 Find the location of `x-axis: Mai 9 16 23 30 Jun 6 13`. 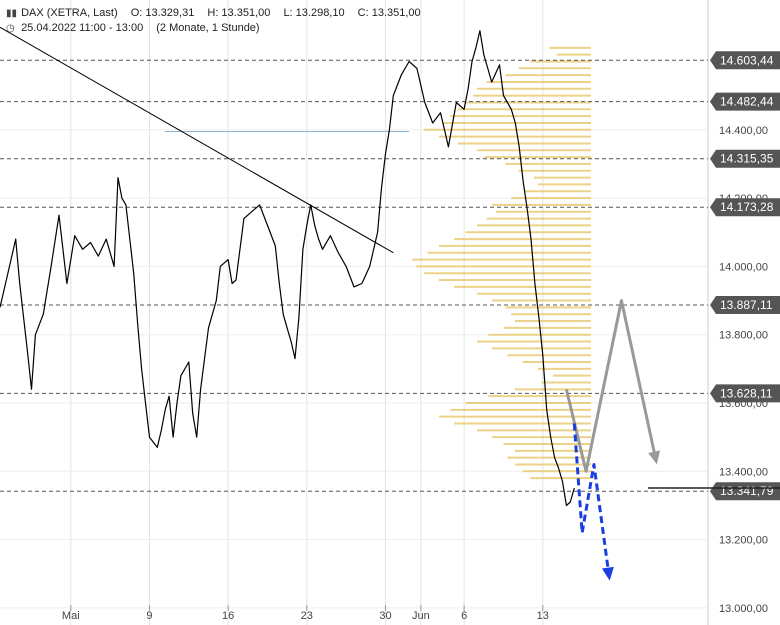

x-axis: Mai 9 16 23 30 Jun 6 13 is located at coordinates (305, 613).